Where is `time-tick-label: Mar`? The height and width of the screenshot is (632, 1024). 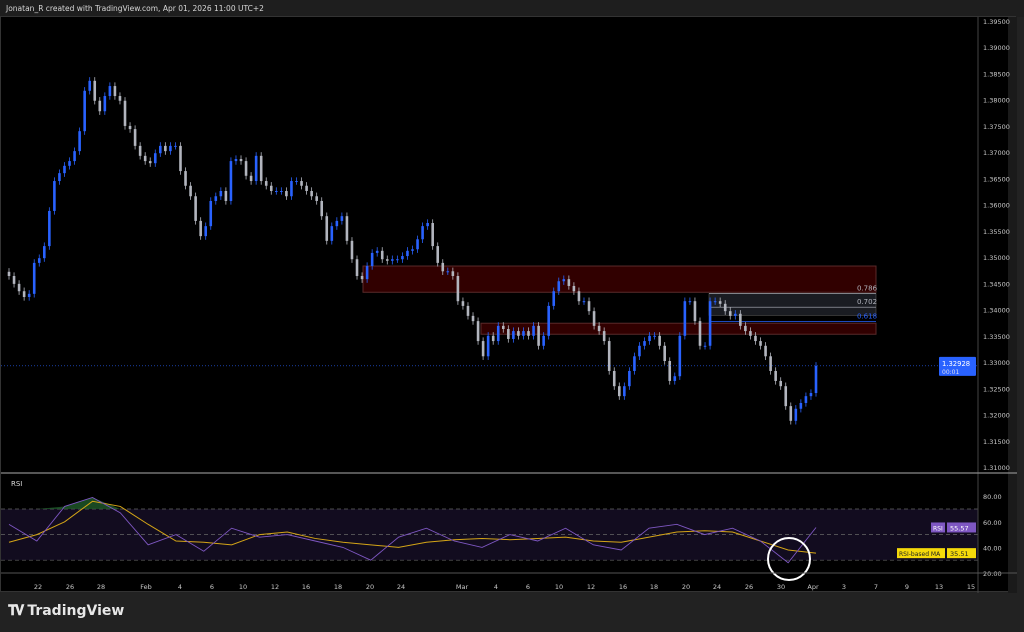
time-tick-label: Mar is located at coordinates (462, 587).